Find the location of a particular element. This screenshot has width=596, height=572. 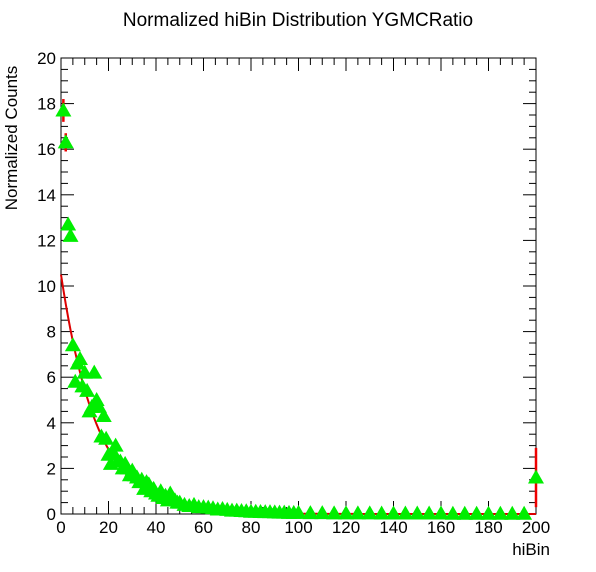

y-tick-label: 6 is located at coordinates (51, 377).